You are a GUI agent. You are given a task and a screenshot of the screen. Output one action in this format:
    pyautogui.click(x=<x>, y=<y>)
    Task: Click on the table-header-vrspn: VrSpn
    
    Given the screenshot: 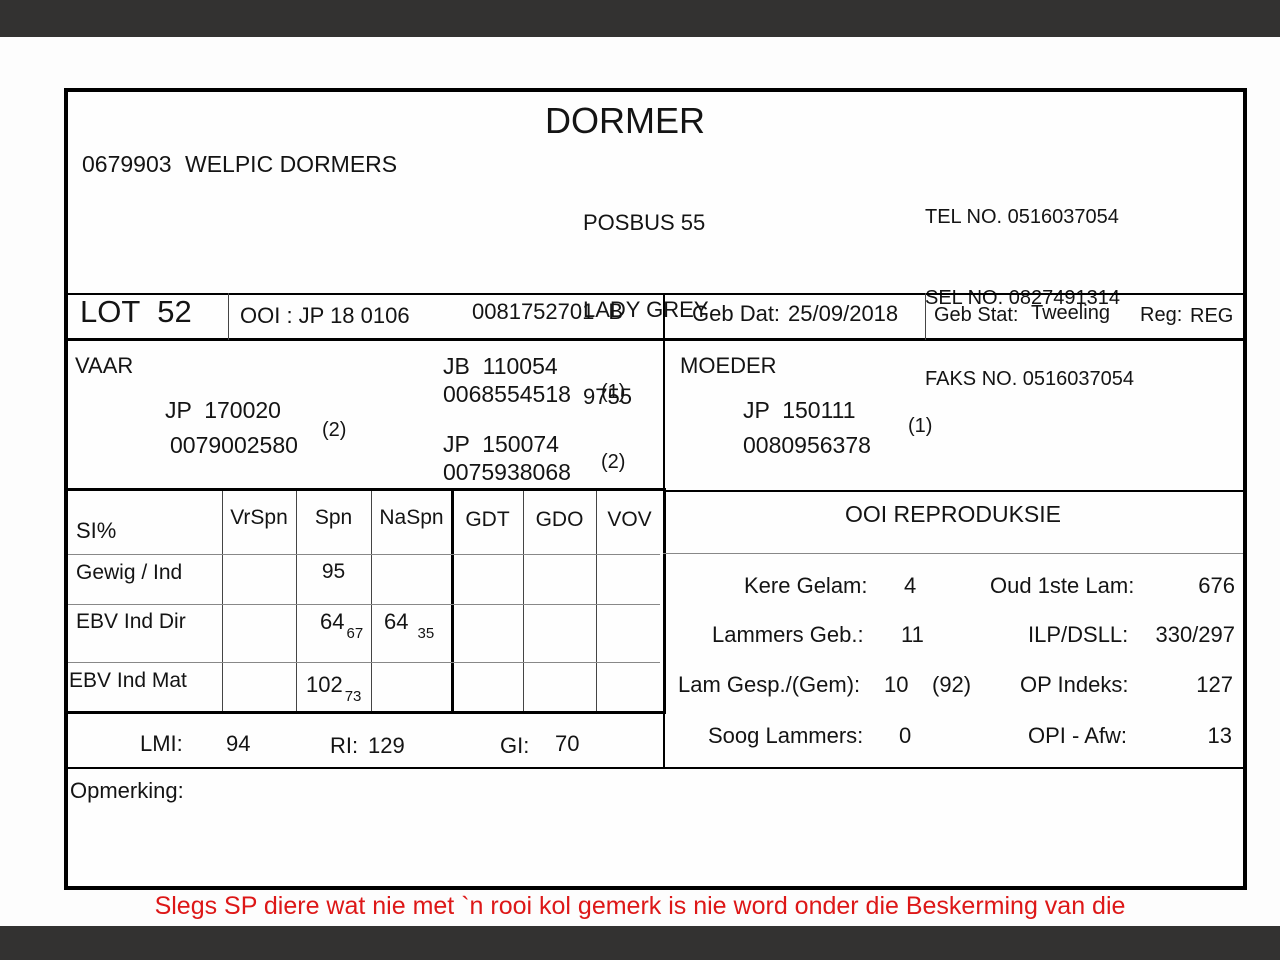 What is the action you would take?
    pyautogui.click(x=259, y=517)
    